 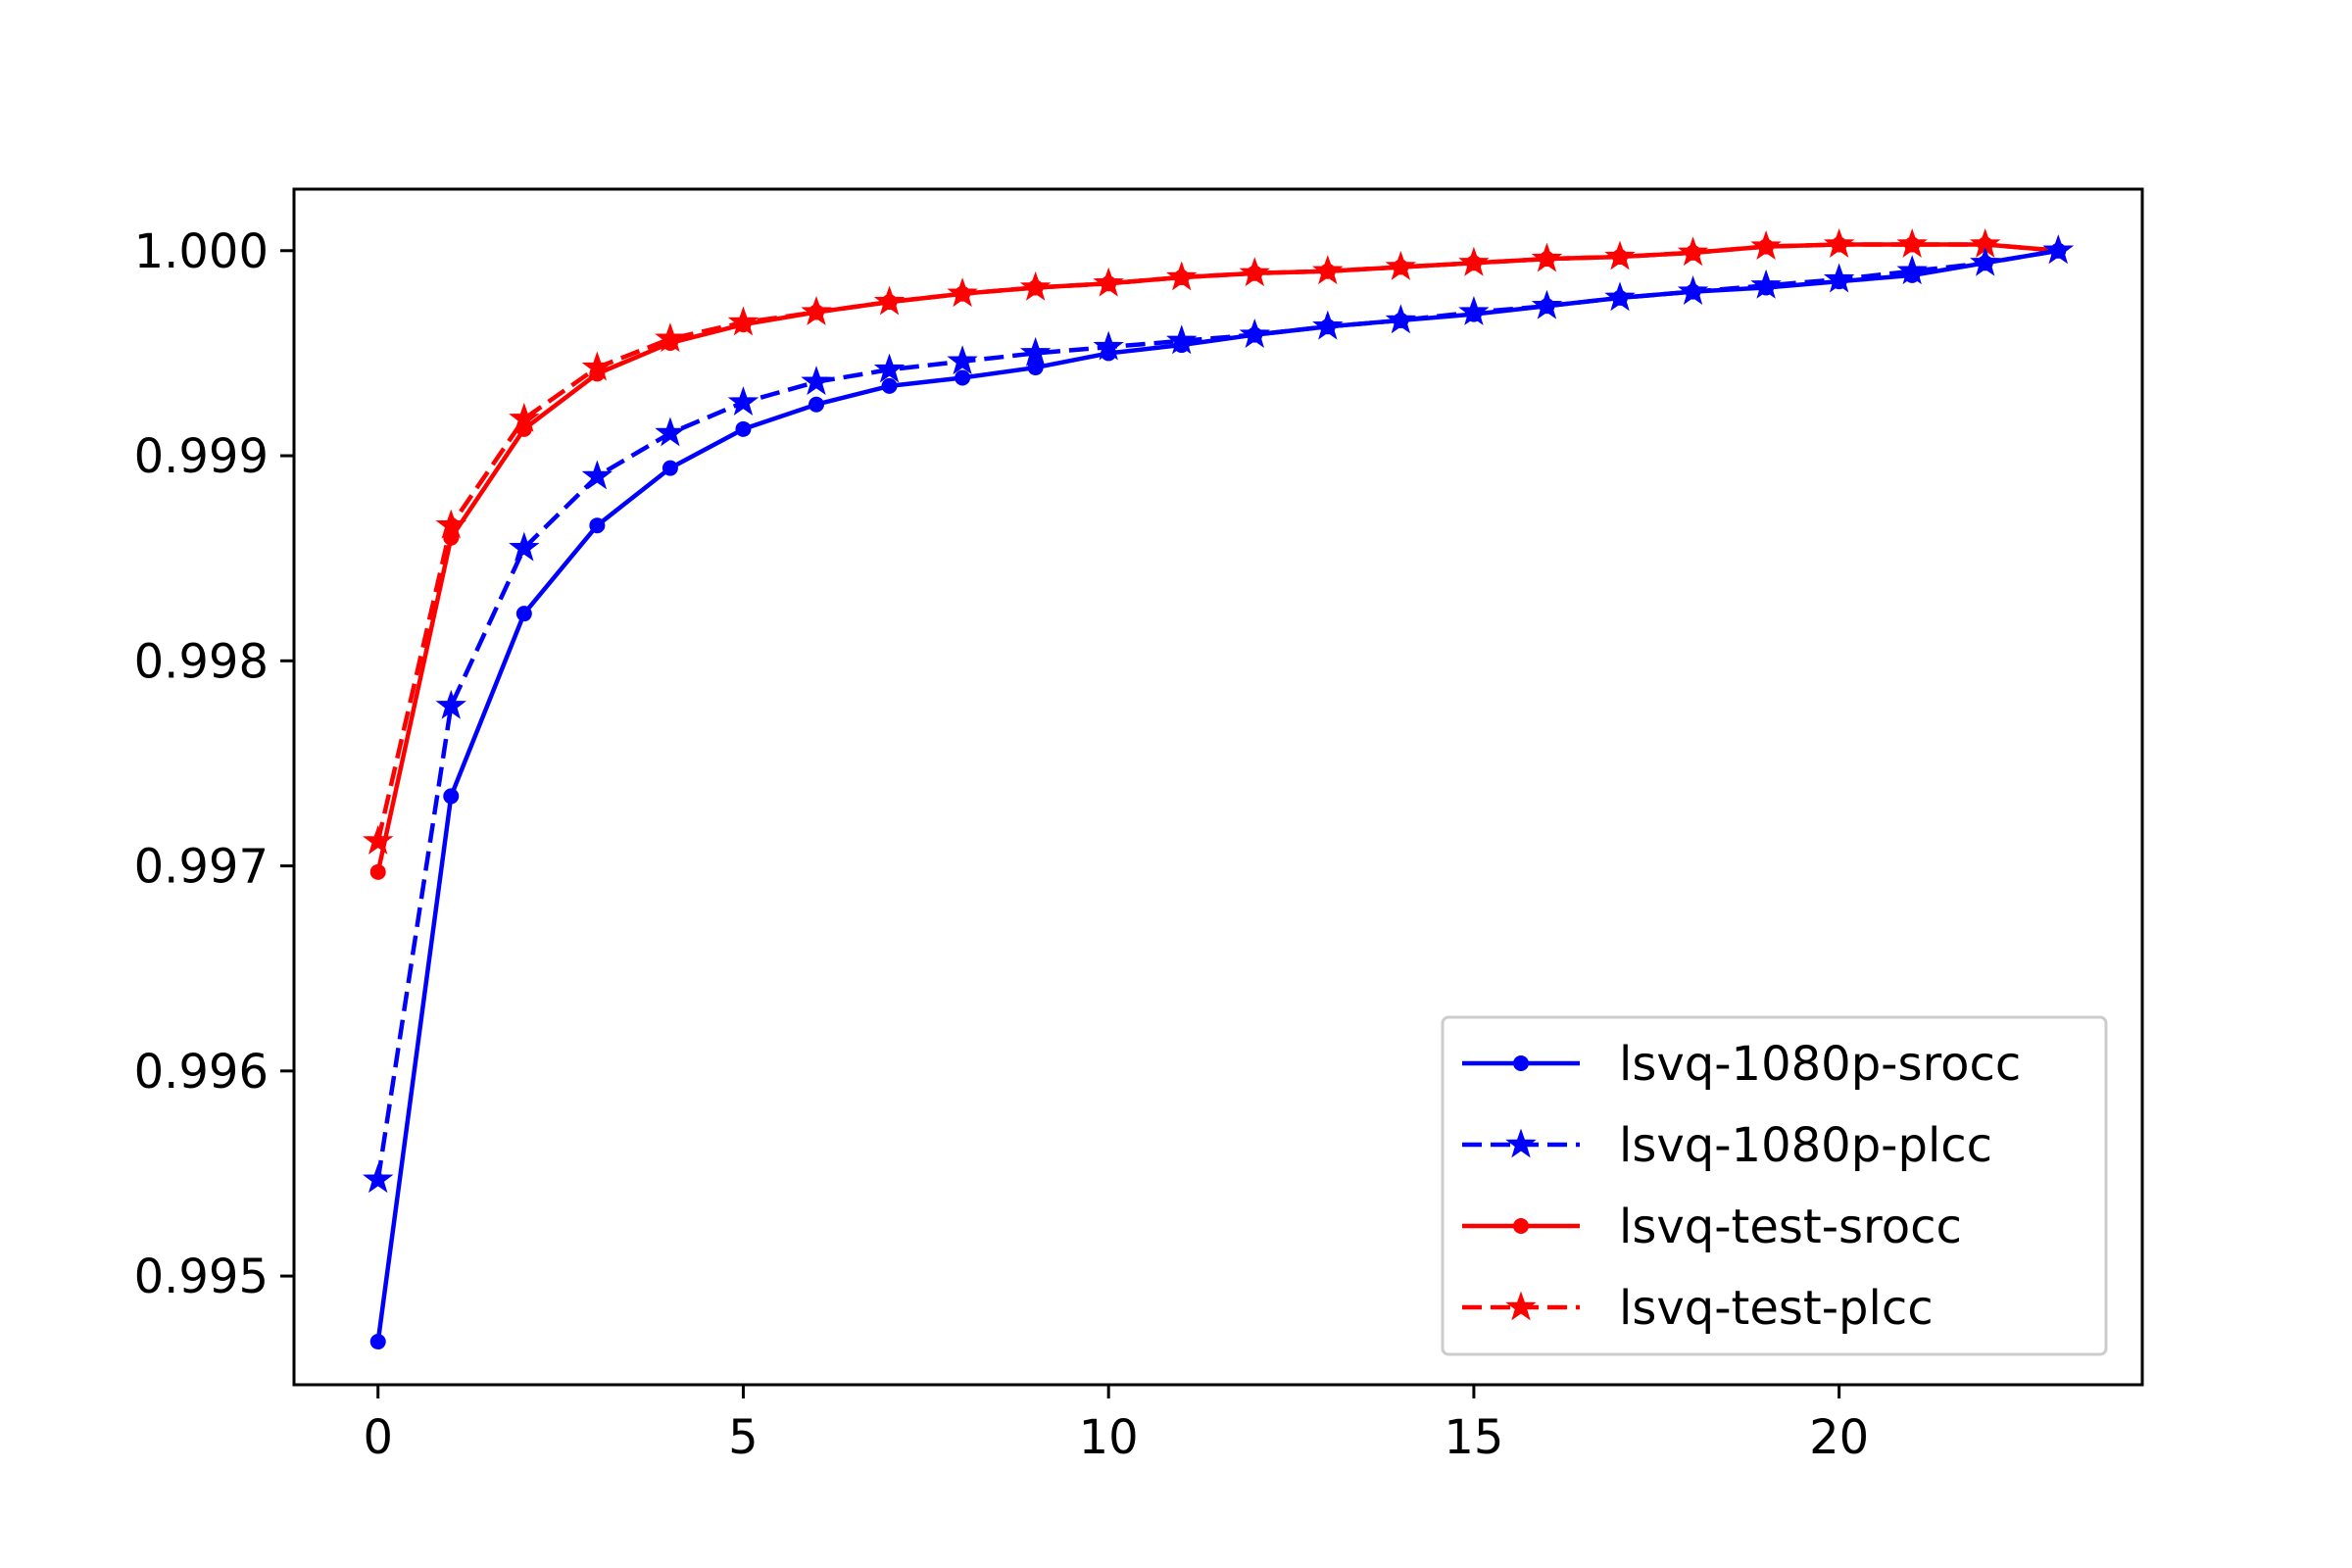 I want to click on x-tick-label: 0, so click(x=378, y=1437).